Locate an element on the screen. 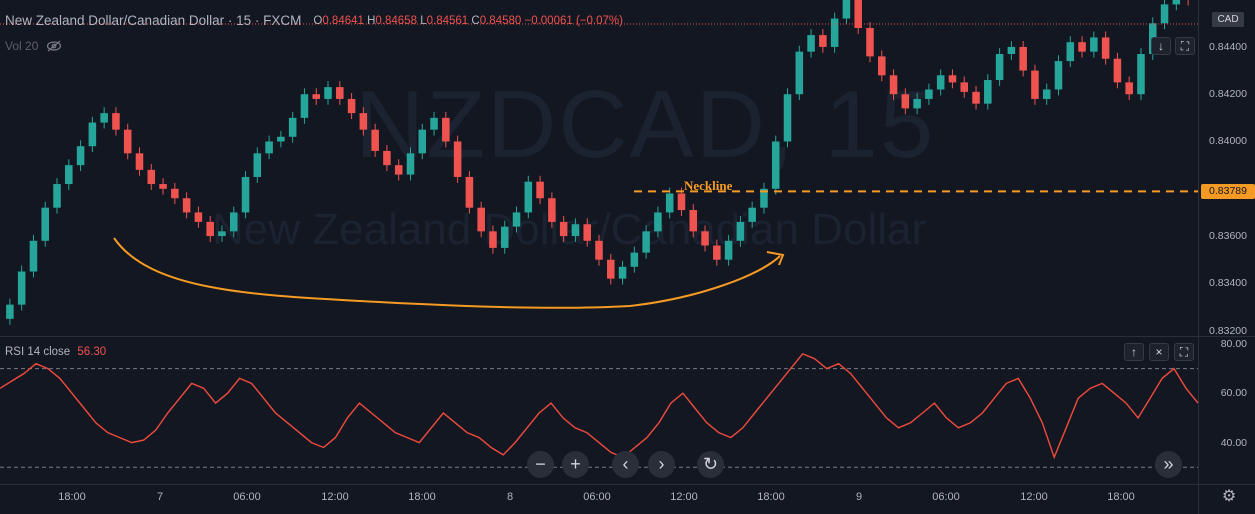 The height and width of the screenshot is (514, 1255). pane-move-down-button: ↓ is located at coordinates (1161, 46).